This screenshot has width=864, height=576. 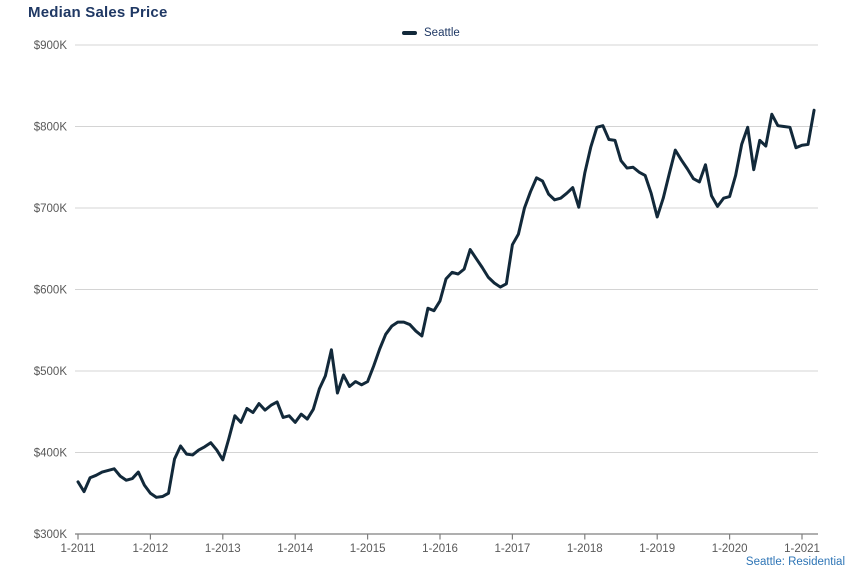 What do you see at coordinates (368, 549) in the screenshot?
I see `x-axis-tick-label: 1-2015` at bounding box center [368, 549].